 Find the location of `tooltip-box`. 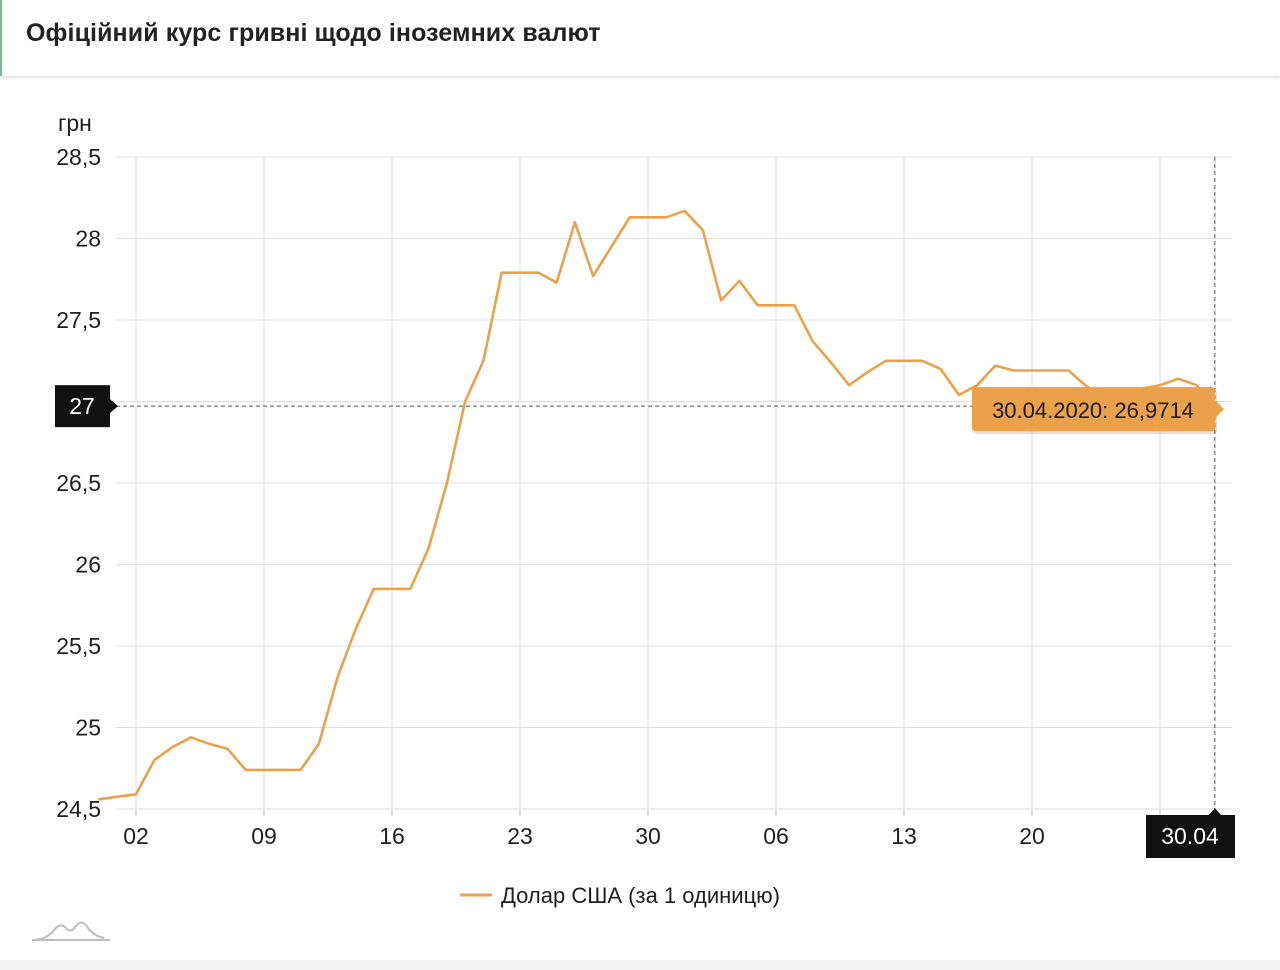

tooltip-box is located at coordinates (1093, 409).